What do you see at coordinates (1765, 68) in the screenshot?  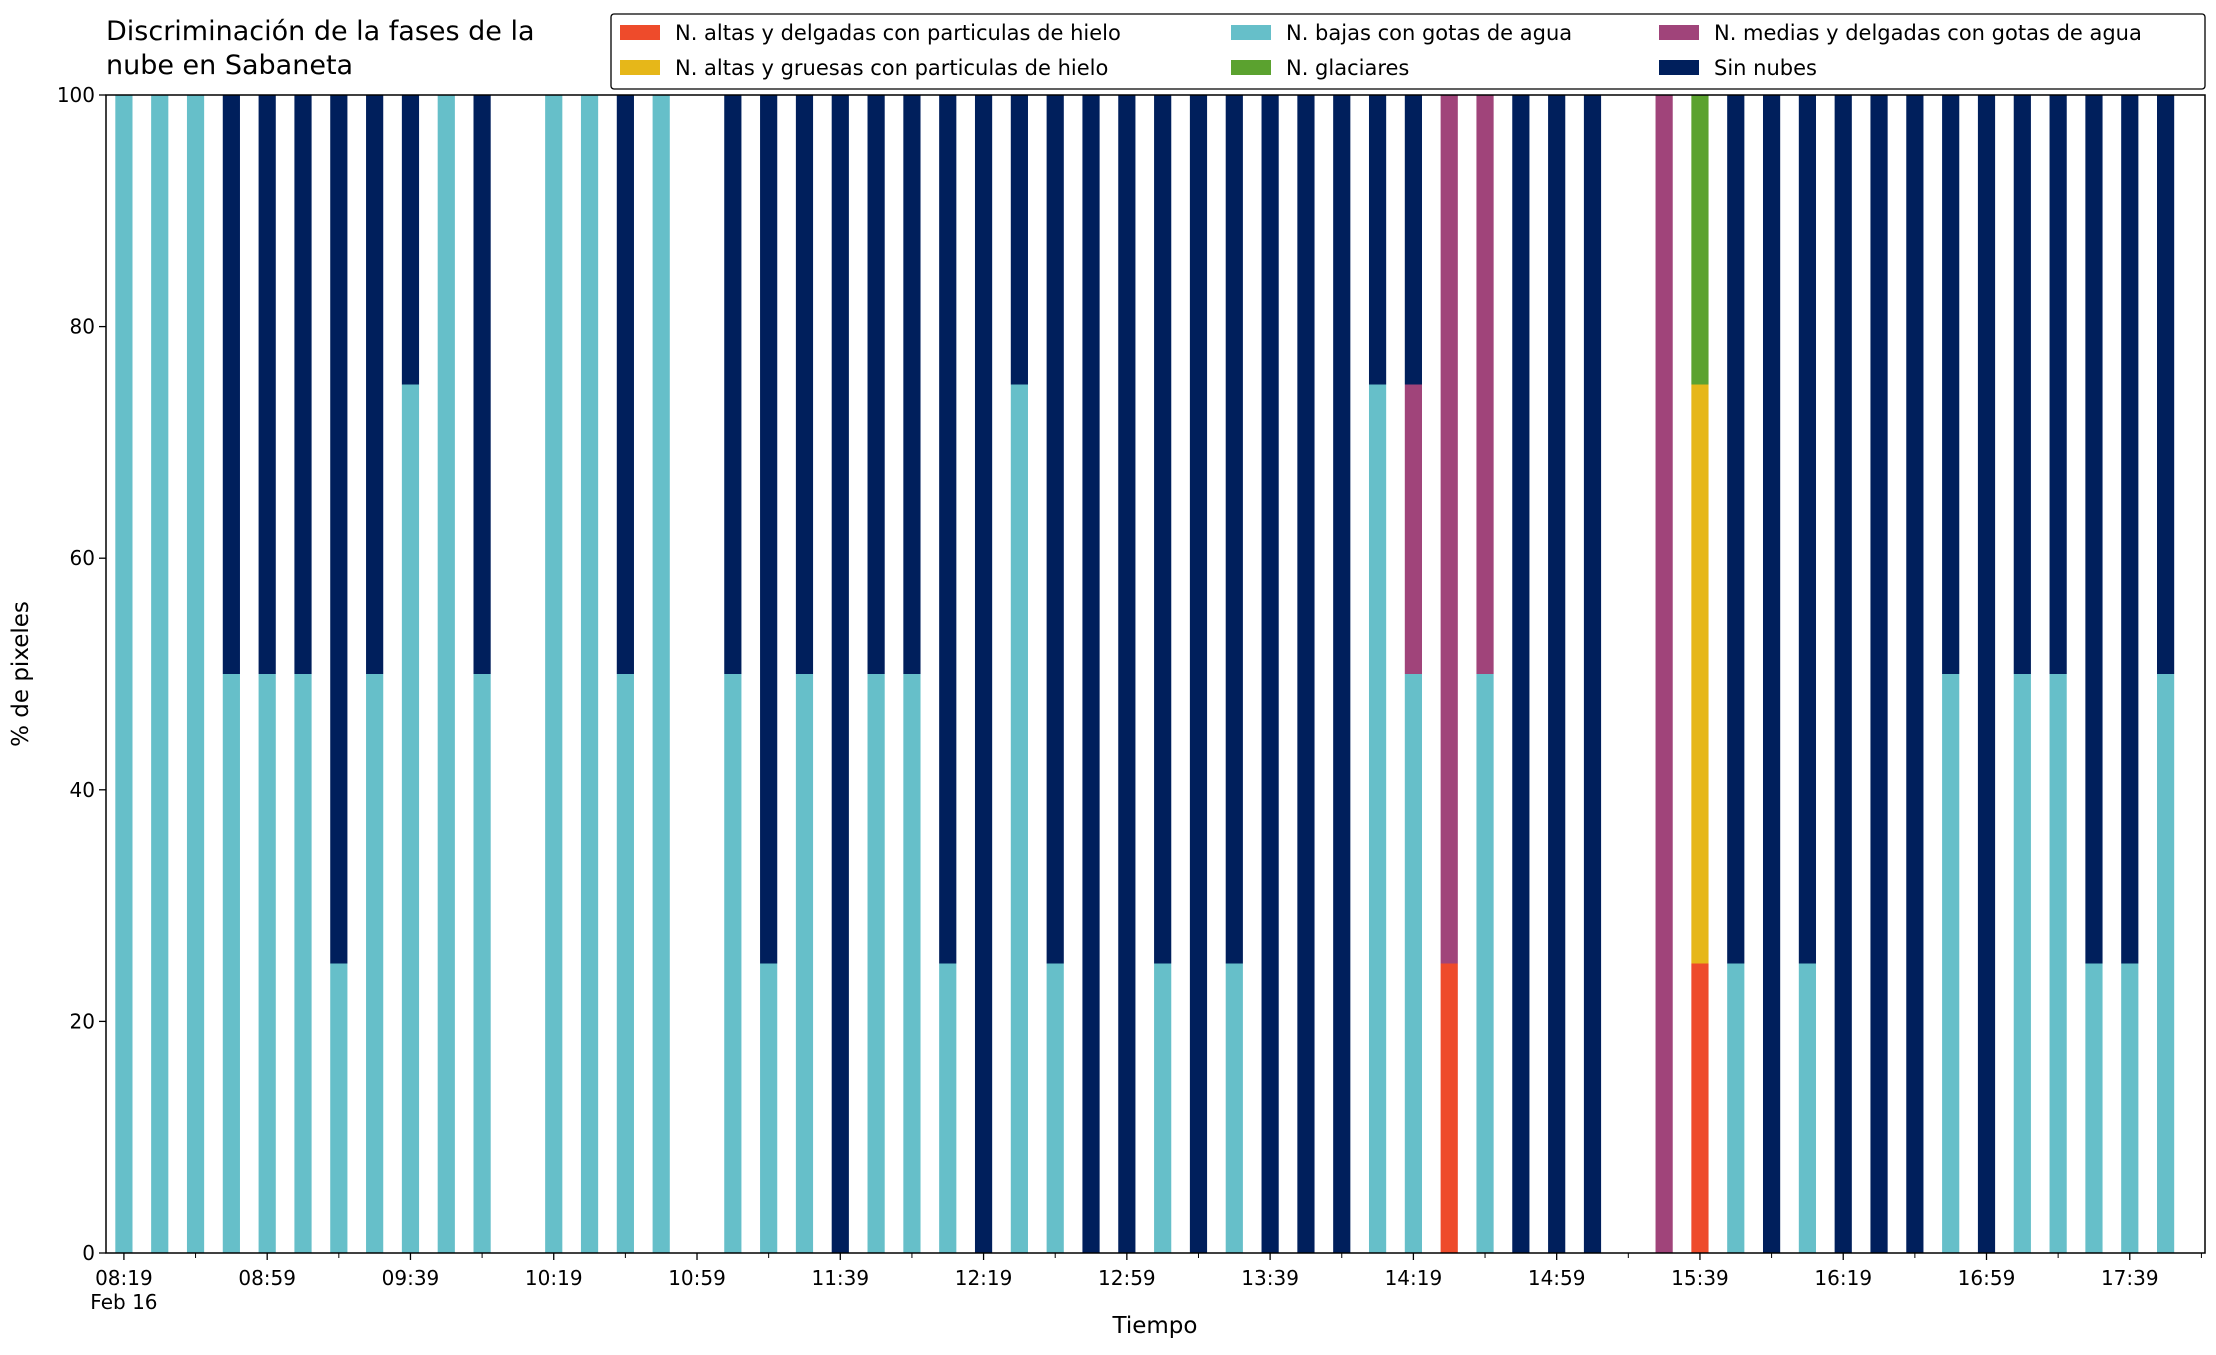 I see `legend-label: Sin nubes` at bounding box center [1765, 68].